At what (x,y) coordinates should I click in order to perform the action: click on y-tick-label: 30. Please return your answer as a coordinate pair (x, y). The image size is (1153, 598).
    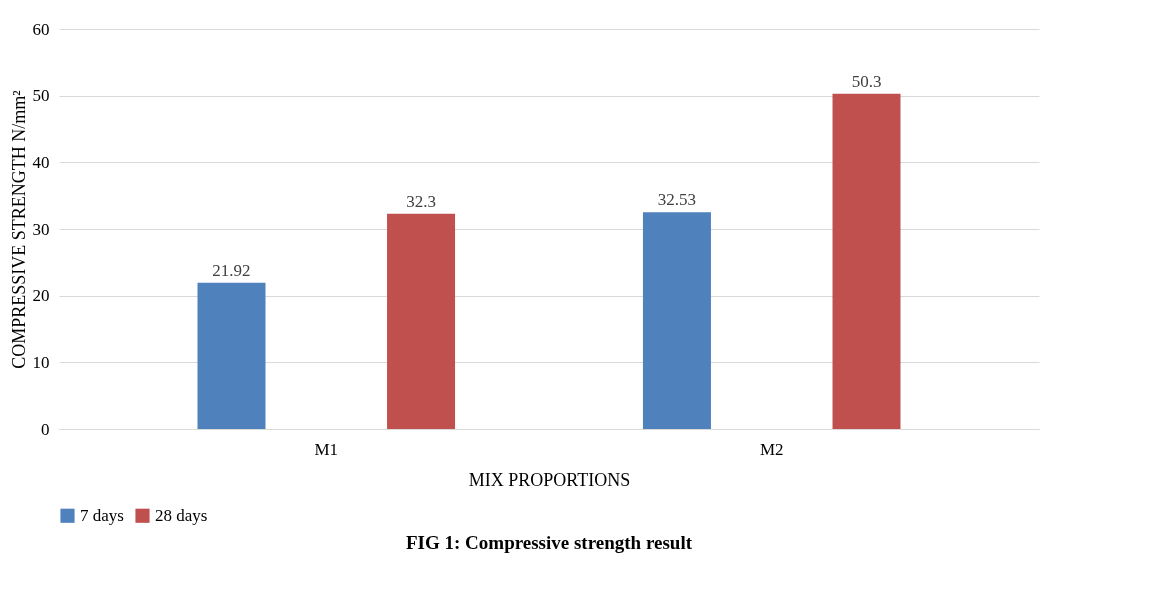
    Looking at the image, I should click on (41, 229).